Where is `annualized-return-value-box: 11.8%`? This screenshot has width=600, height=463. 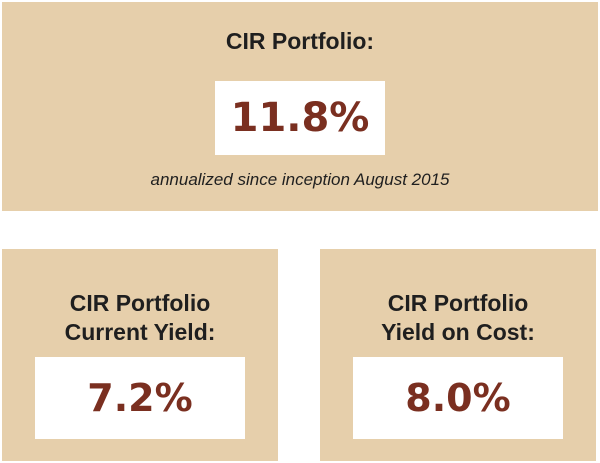
annualized-return-value-box: 11.8% is located at coordinates (300, 118).